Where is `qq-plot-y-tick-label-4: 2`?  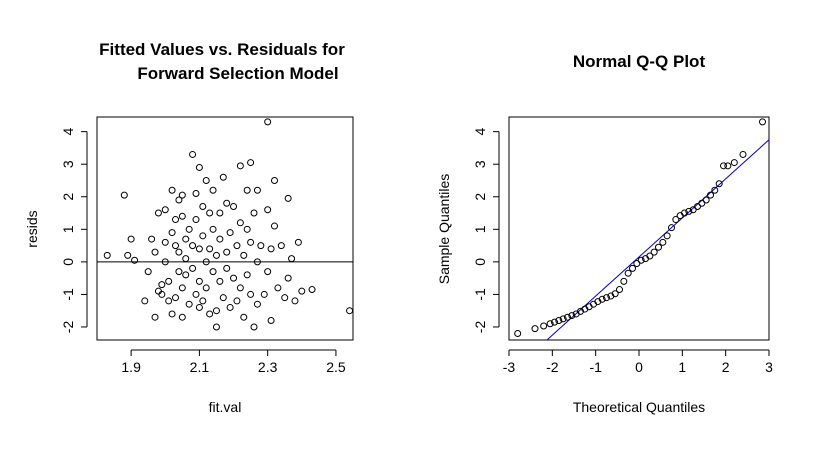 qq-plot-y-tick-label-4: 2 is located at coordinates (480, 197).